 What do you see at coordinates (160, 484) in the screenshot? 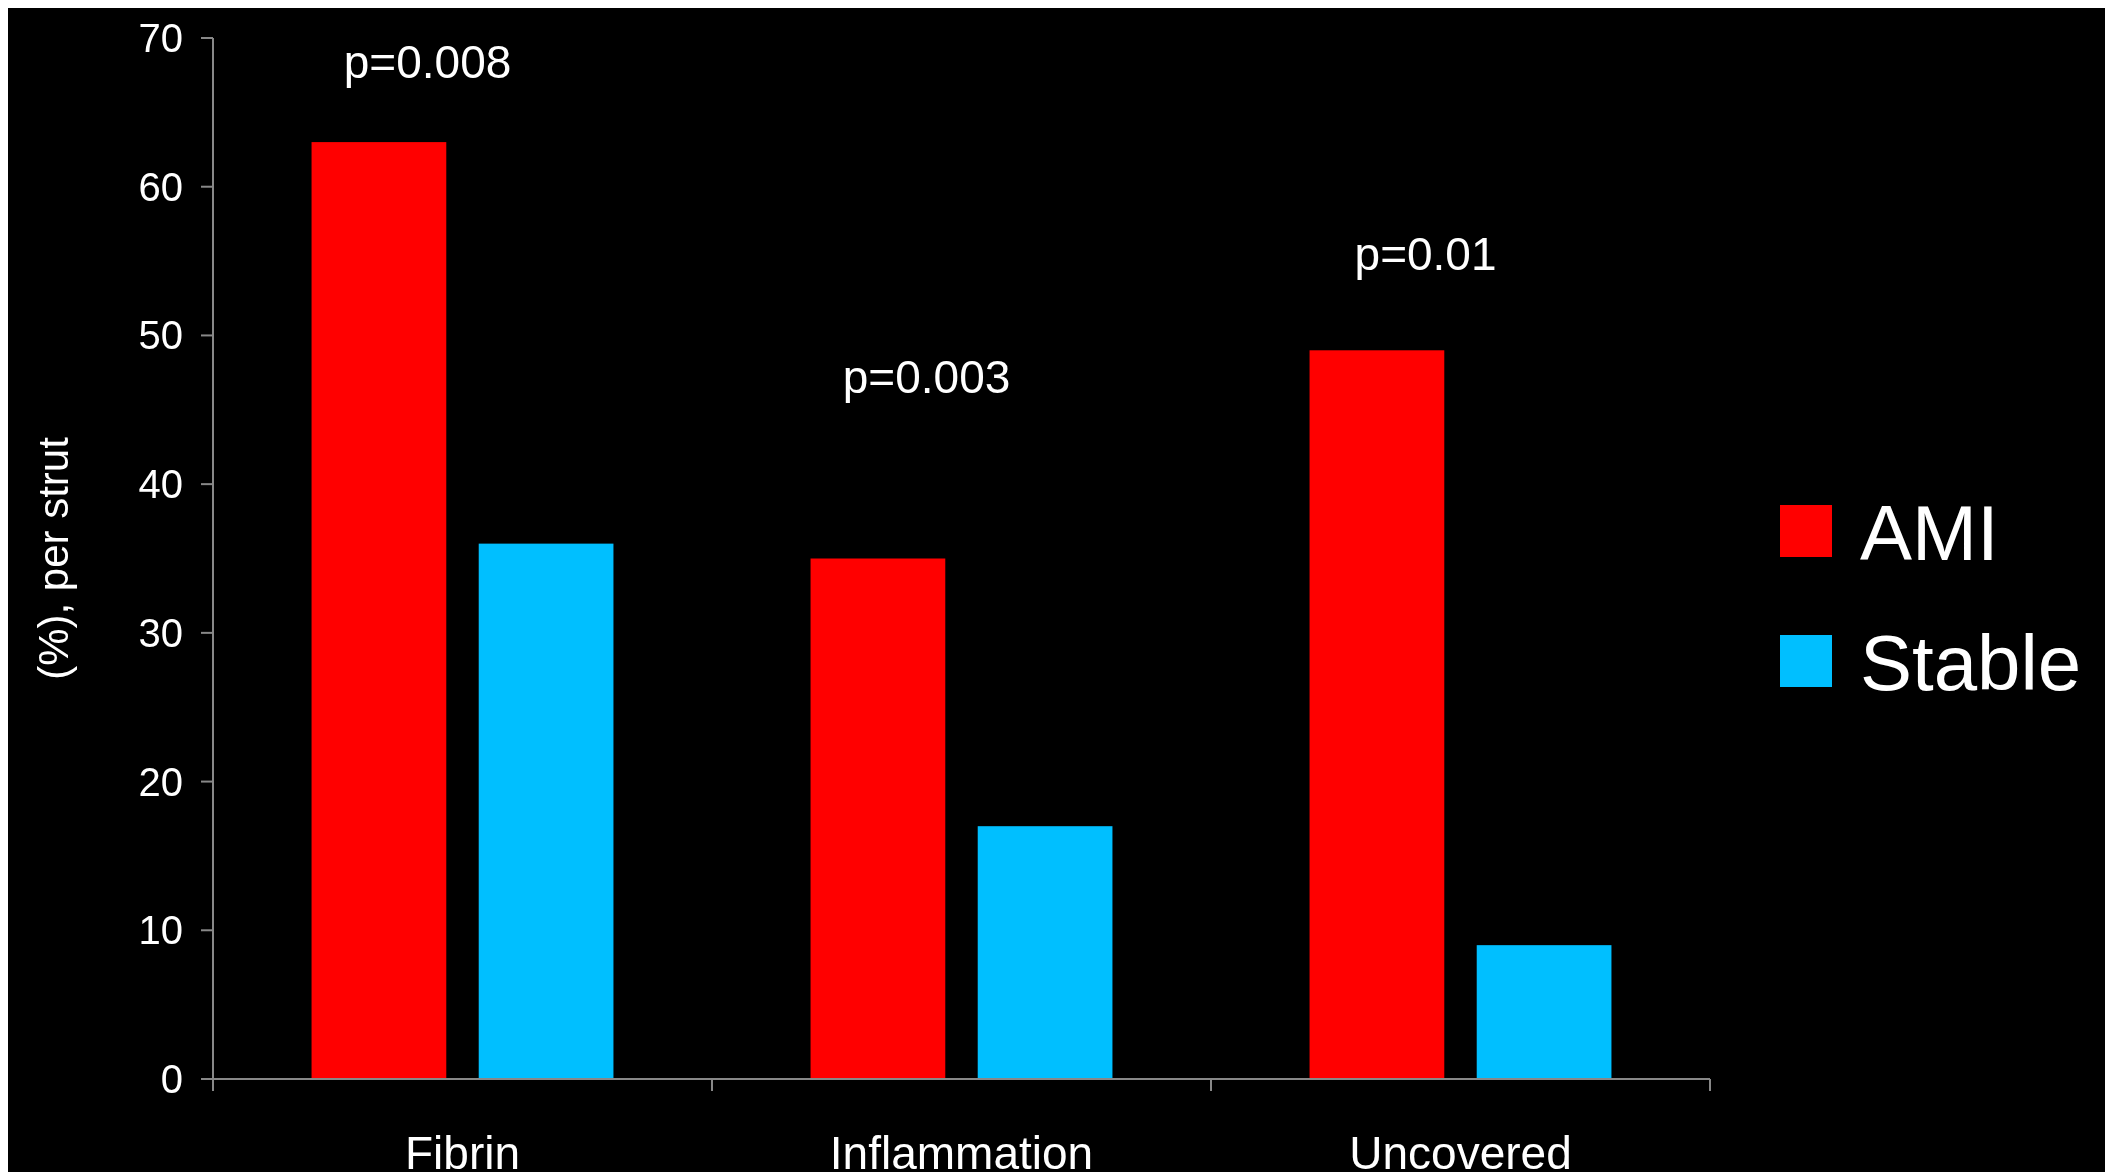
I see `y-tick-label: 40` at bounding box center [160, 484].